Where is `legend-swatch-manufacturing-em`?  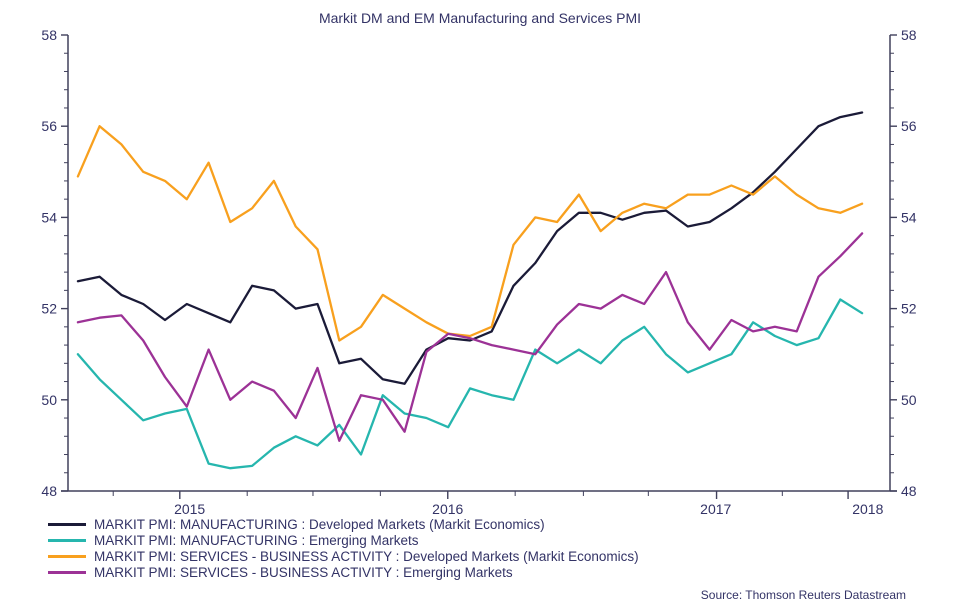 legend-swatch-manufacturing-em is located at coordinates (67, 540).